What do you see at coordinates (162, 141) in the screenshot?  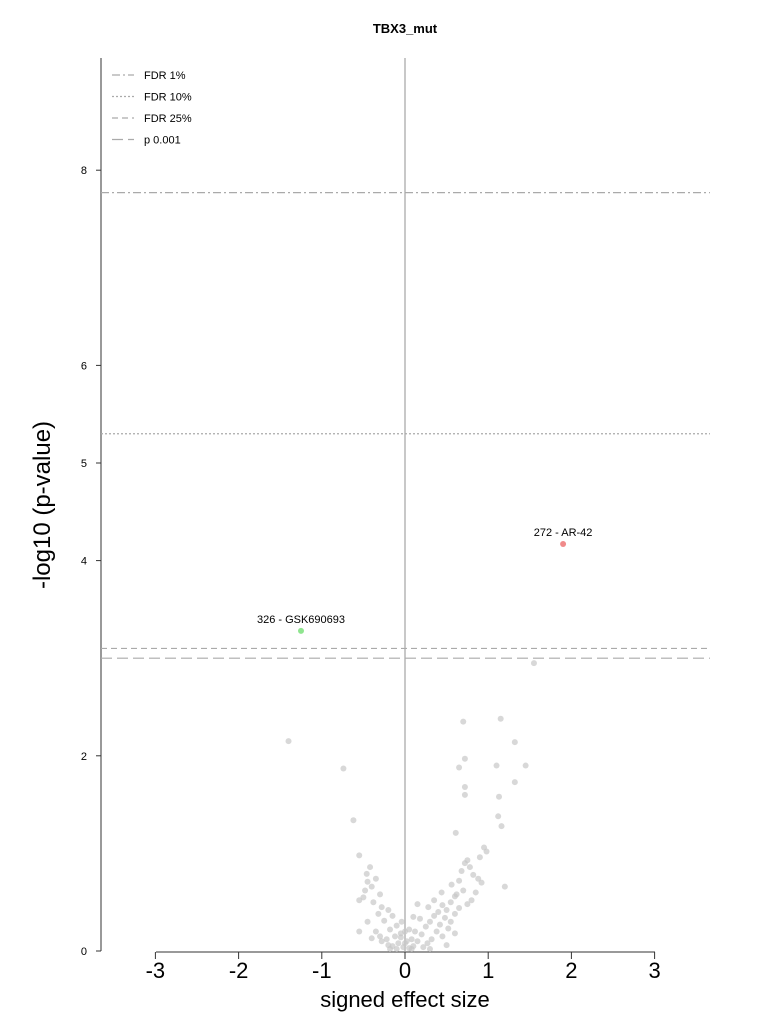 I see `legend-label: p 0.001` at bounding box center [162, 141].